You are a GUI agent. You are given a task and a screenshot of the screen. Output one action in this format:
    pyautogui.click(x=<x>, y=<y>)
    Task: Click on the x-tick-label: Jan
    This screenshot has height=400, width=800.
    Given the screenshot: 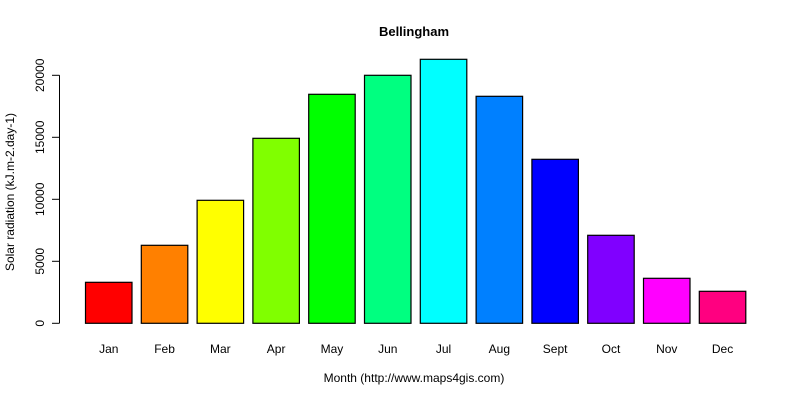 What is the action you would take?
    pyautogui.click(x=108, y=349)
    